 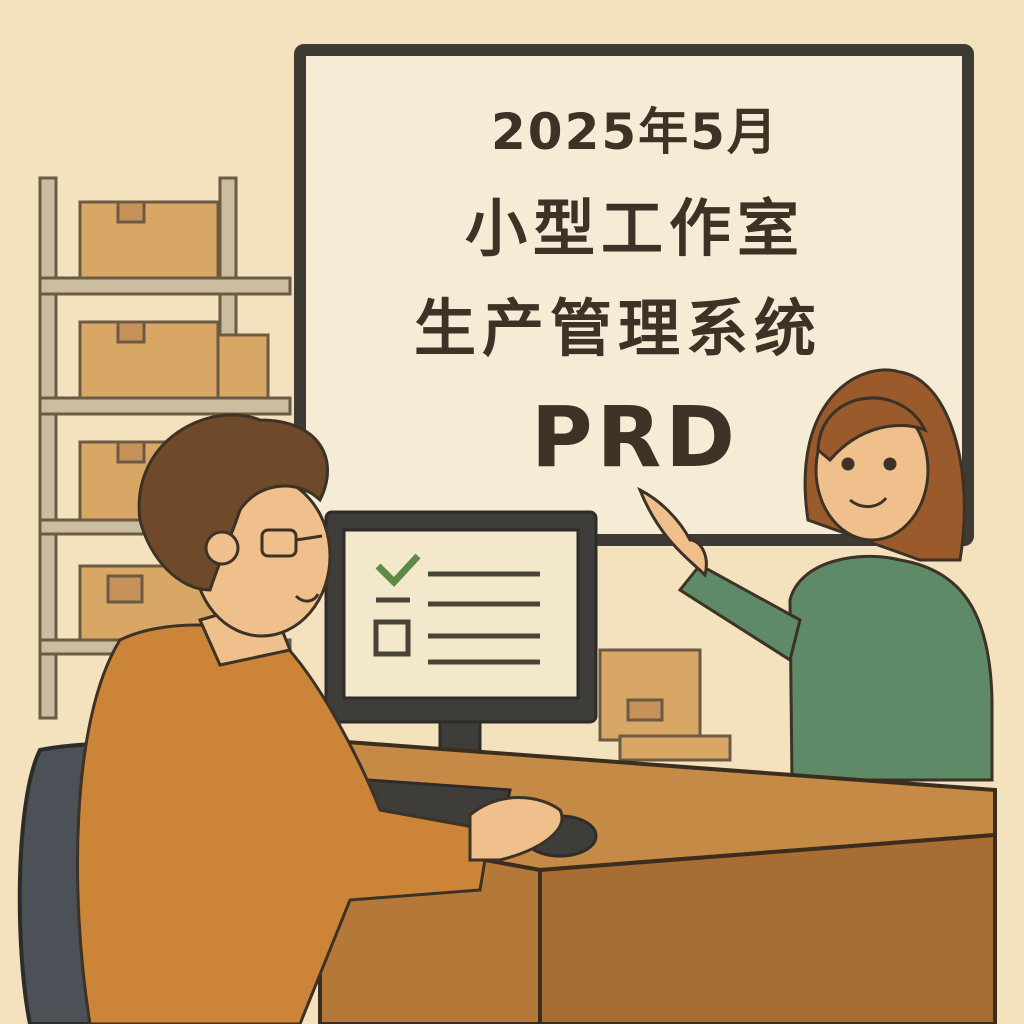 I want to click on board-title-line1: 小型工作室, so click(x=634, y=228).